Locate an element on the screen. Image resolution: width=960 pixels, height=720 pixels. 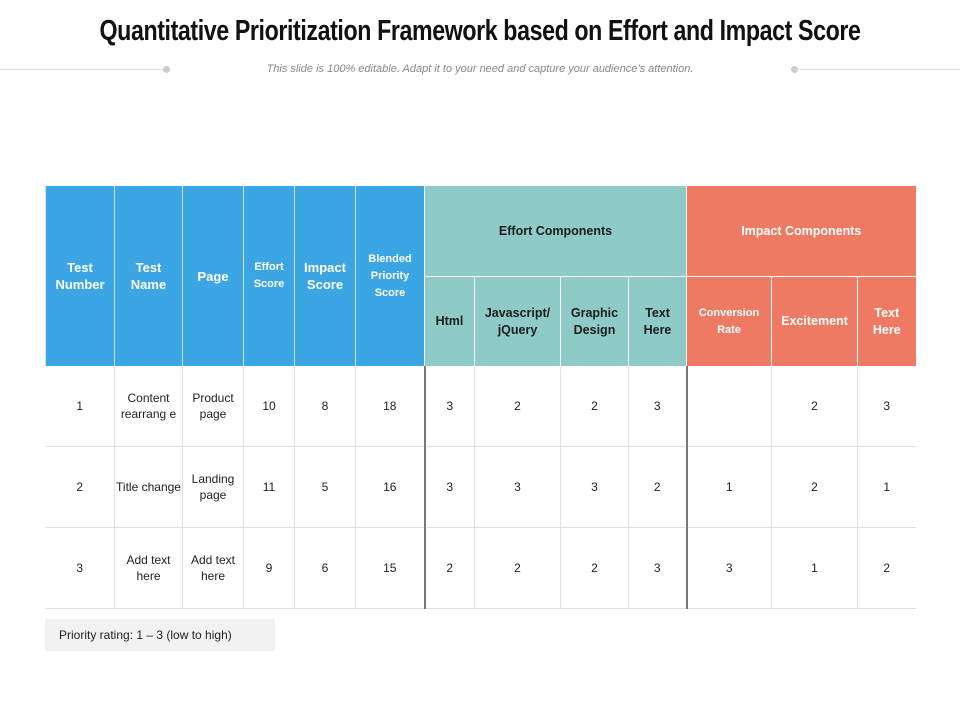
header-excitement: Excitement is located at coordinates (814, 321).